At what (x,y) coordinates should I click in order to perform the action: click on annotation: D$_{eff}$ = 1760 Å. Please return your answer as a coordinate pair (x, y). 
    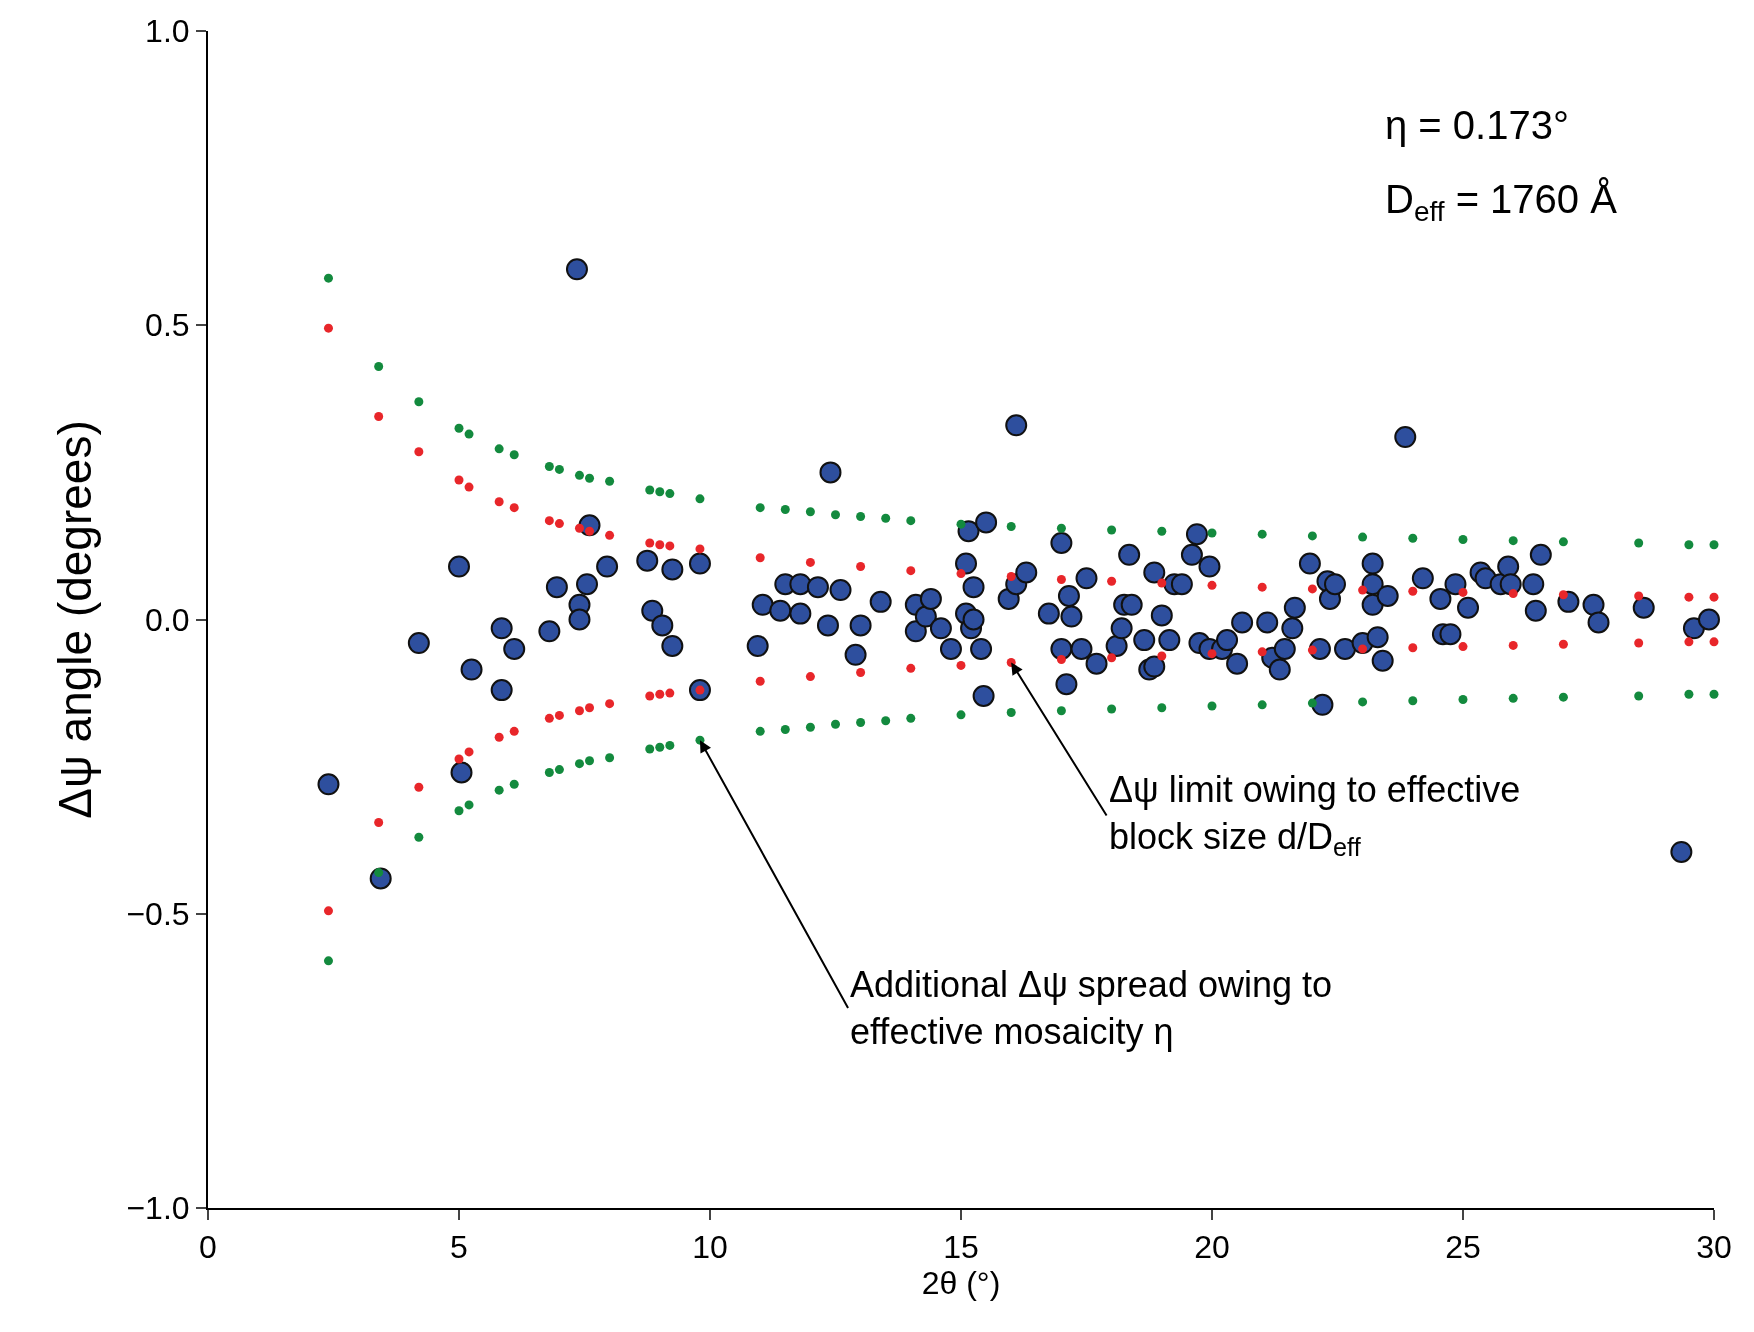
    Looking at the image, I should click on (1501, 202).